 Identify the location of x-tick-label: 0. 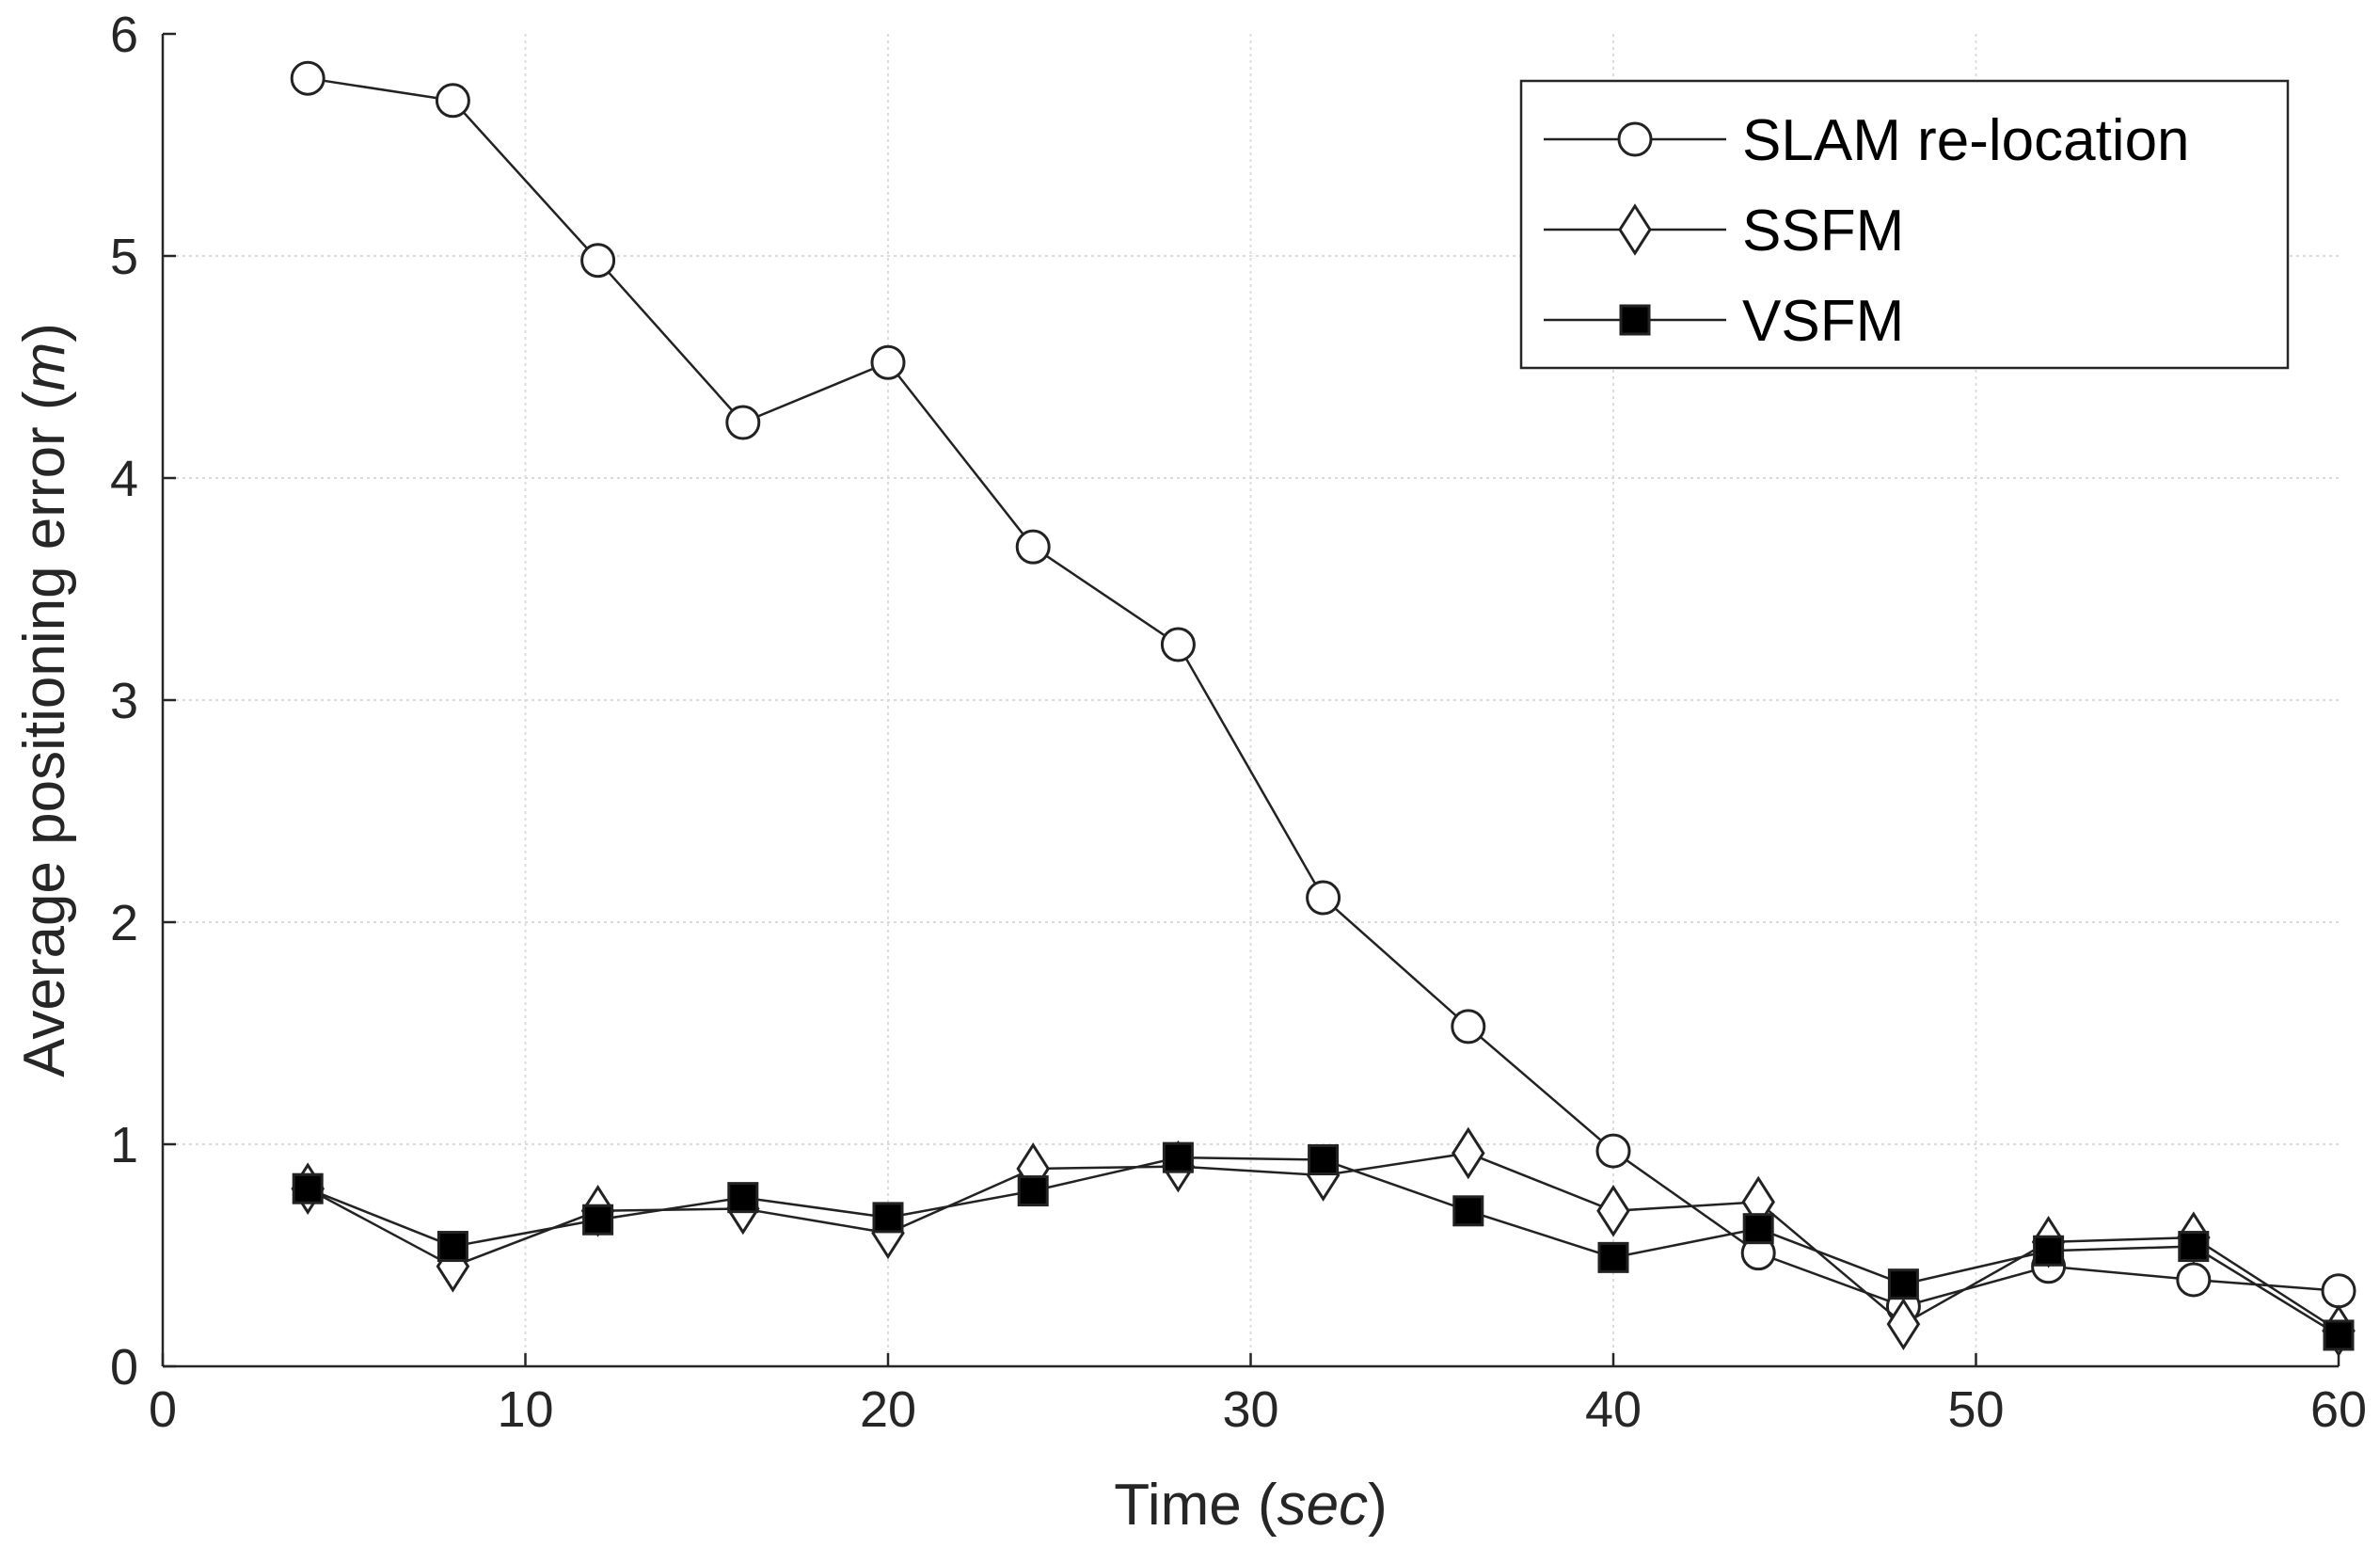
(163, 1409).